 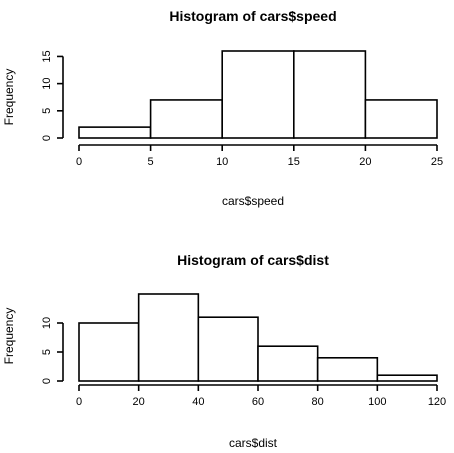 I want to click on x-axis: 0 5 10 15 20 25, so click(x=259, y=156).